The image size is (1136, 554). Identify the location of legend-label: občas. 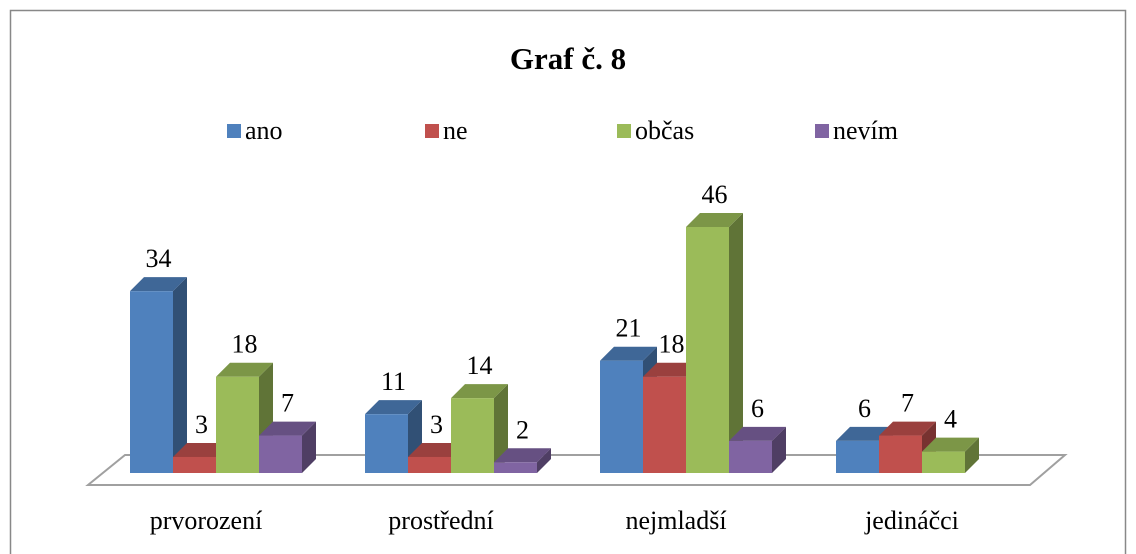
(664, 130).